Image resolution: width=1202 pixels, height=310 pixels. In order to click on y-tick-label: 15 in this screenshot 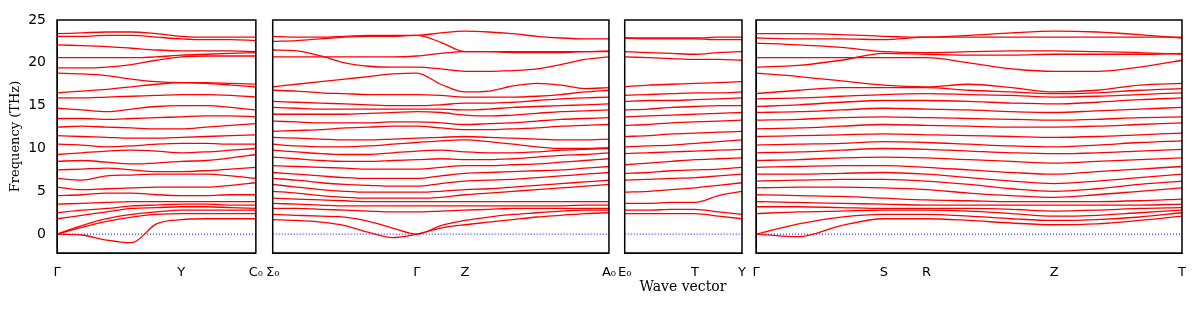, I will do `click(37, 104)`.